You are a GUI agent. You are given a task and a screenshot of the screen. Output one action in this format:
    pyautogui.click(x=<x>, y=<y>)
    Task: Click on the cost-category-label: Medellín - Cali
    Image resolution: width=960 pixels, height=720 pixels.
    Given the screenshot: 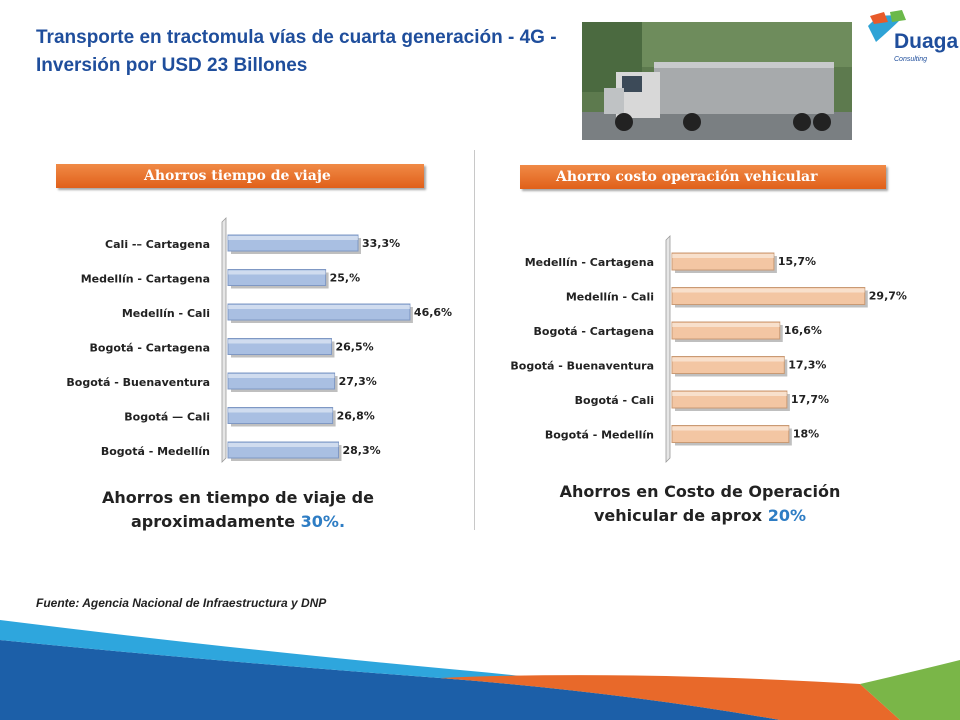 What is the action you would take?
    pyautogui.click(x=610, y=297)
    